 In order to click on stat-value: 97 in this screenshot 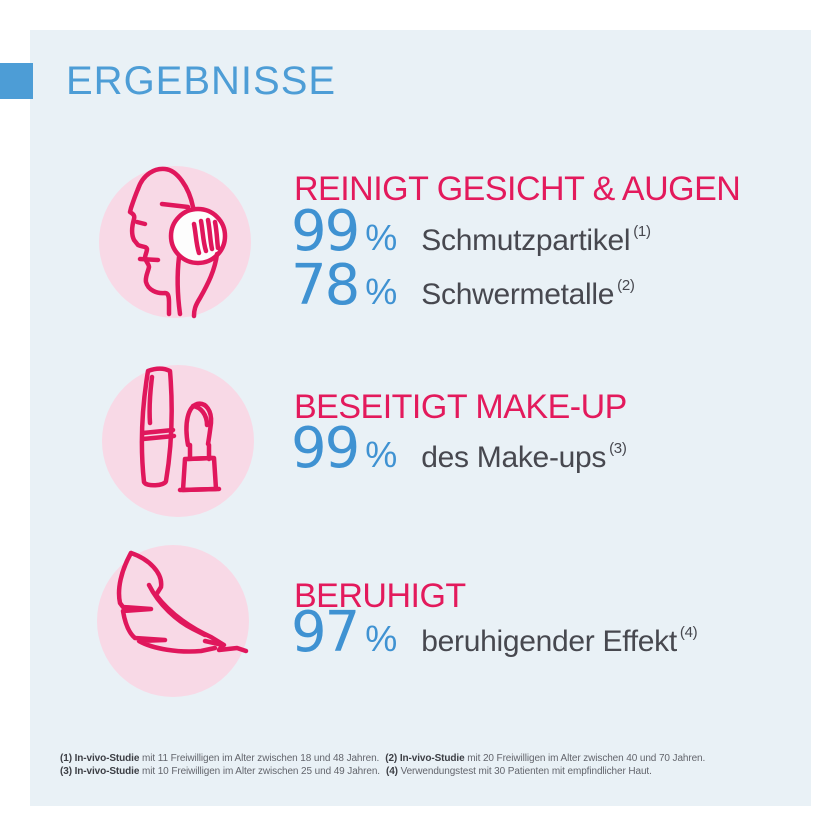, I will do `click(325, 632)`.